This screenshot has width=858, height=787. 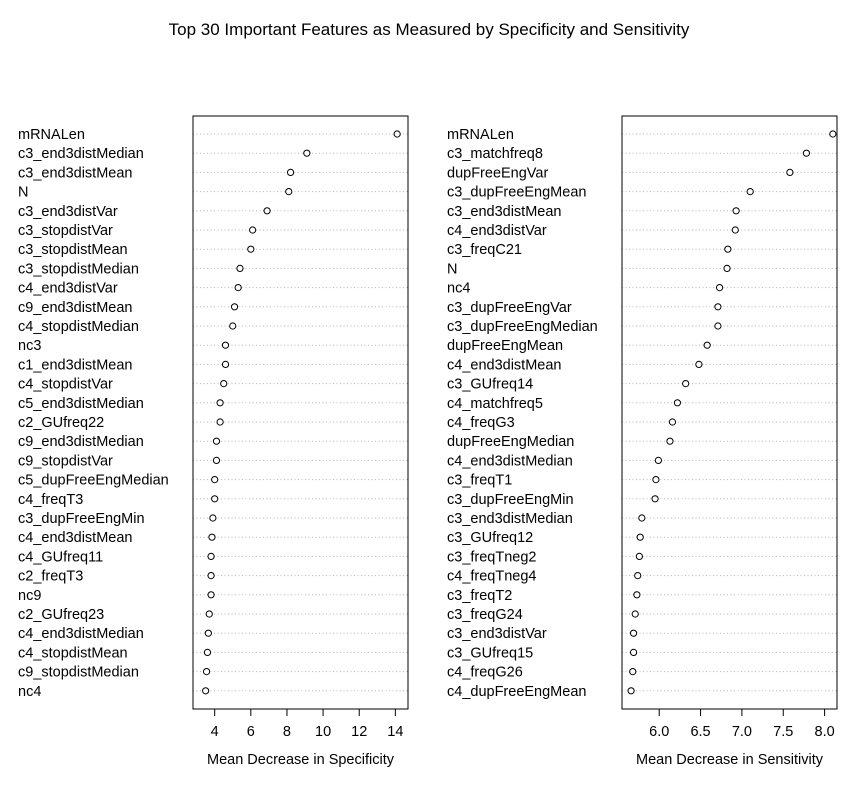 I want to click on feature-label: nc3, so click(x=29, y=346).